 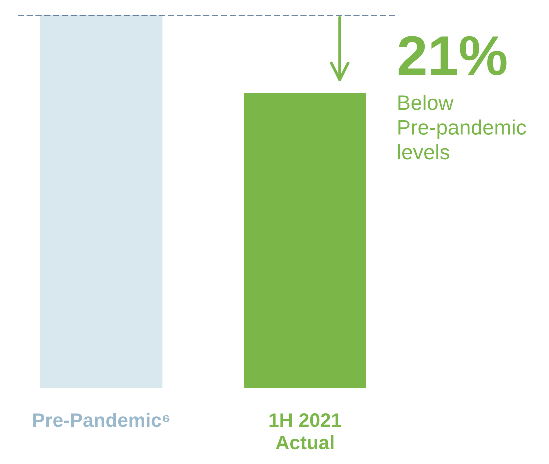 I want to click on text: 21%, so click(x=452, y=56).